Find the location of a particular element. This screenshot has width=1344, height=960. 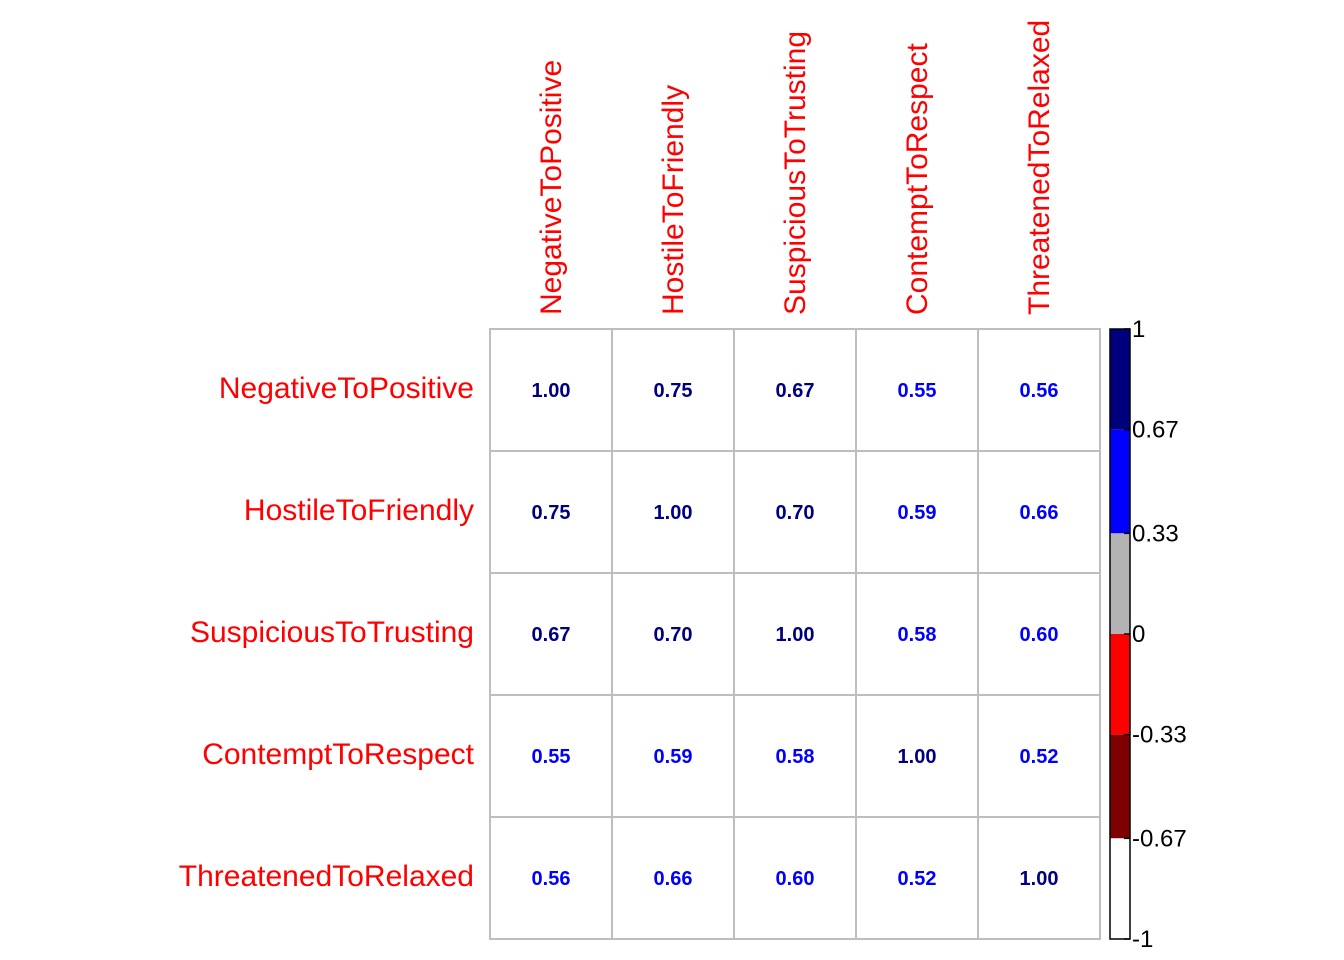

column-label: SuspiciousToTrusting is located at coordinates (795, 173).